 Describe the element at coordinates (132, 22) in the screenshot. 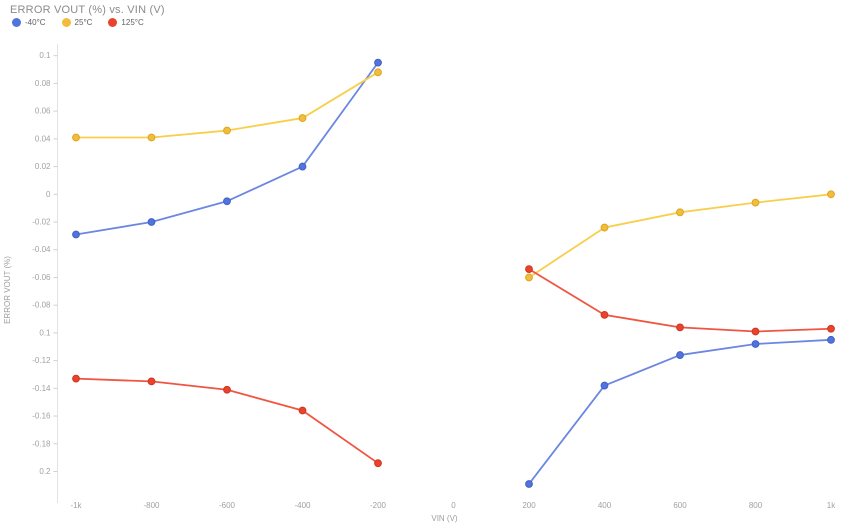

I see `legend-item-label: 125°C` at that location.